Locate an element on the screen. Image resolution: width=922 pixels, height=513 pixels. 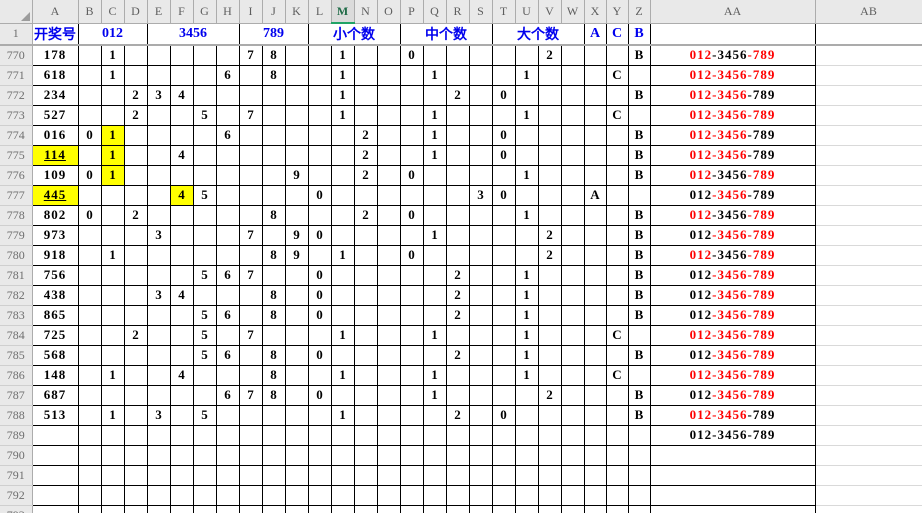
cell-B784 is located at coordinates (89, 335).